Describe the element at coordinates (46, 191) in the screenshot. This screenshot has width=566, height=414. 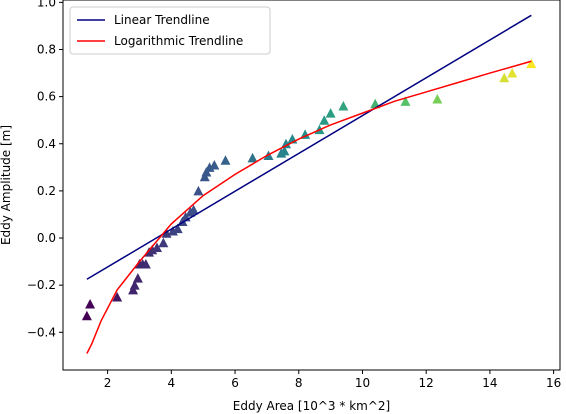
I see `y-tick-label: 0.2` at that location.